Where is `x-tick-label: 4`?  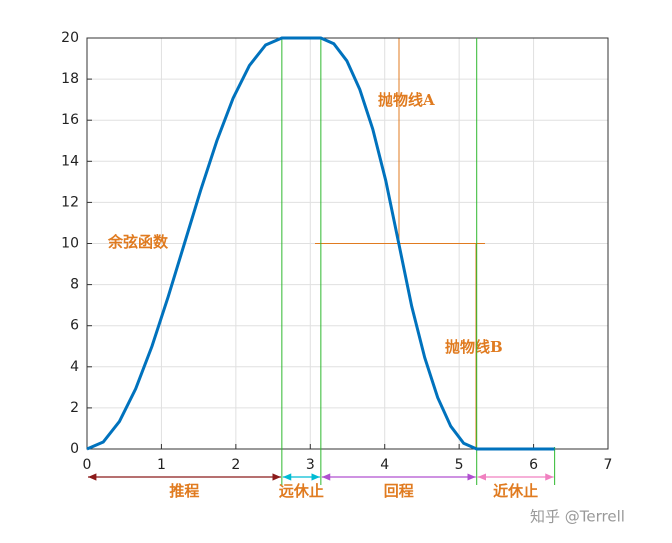 x-tick-label: 4 is located at coordinates (384, 465).